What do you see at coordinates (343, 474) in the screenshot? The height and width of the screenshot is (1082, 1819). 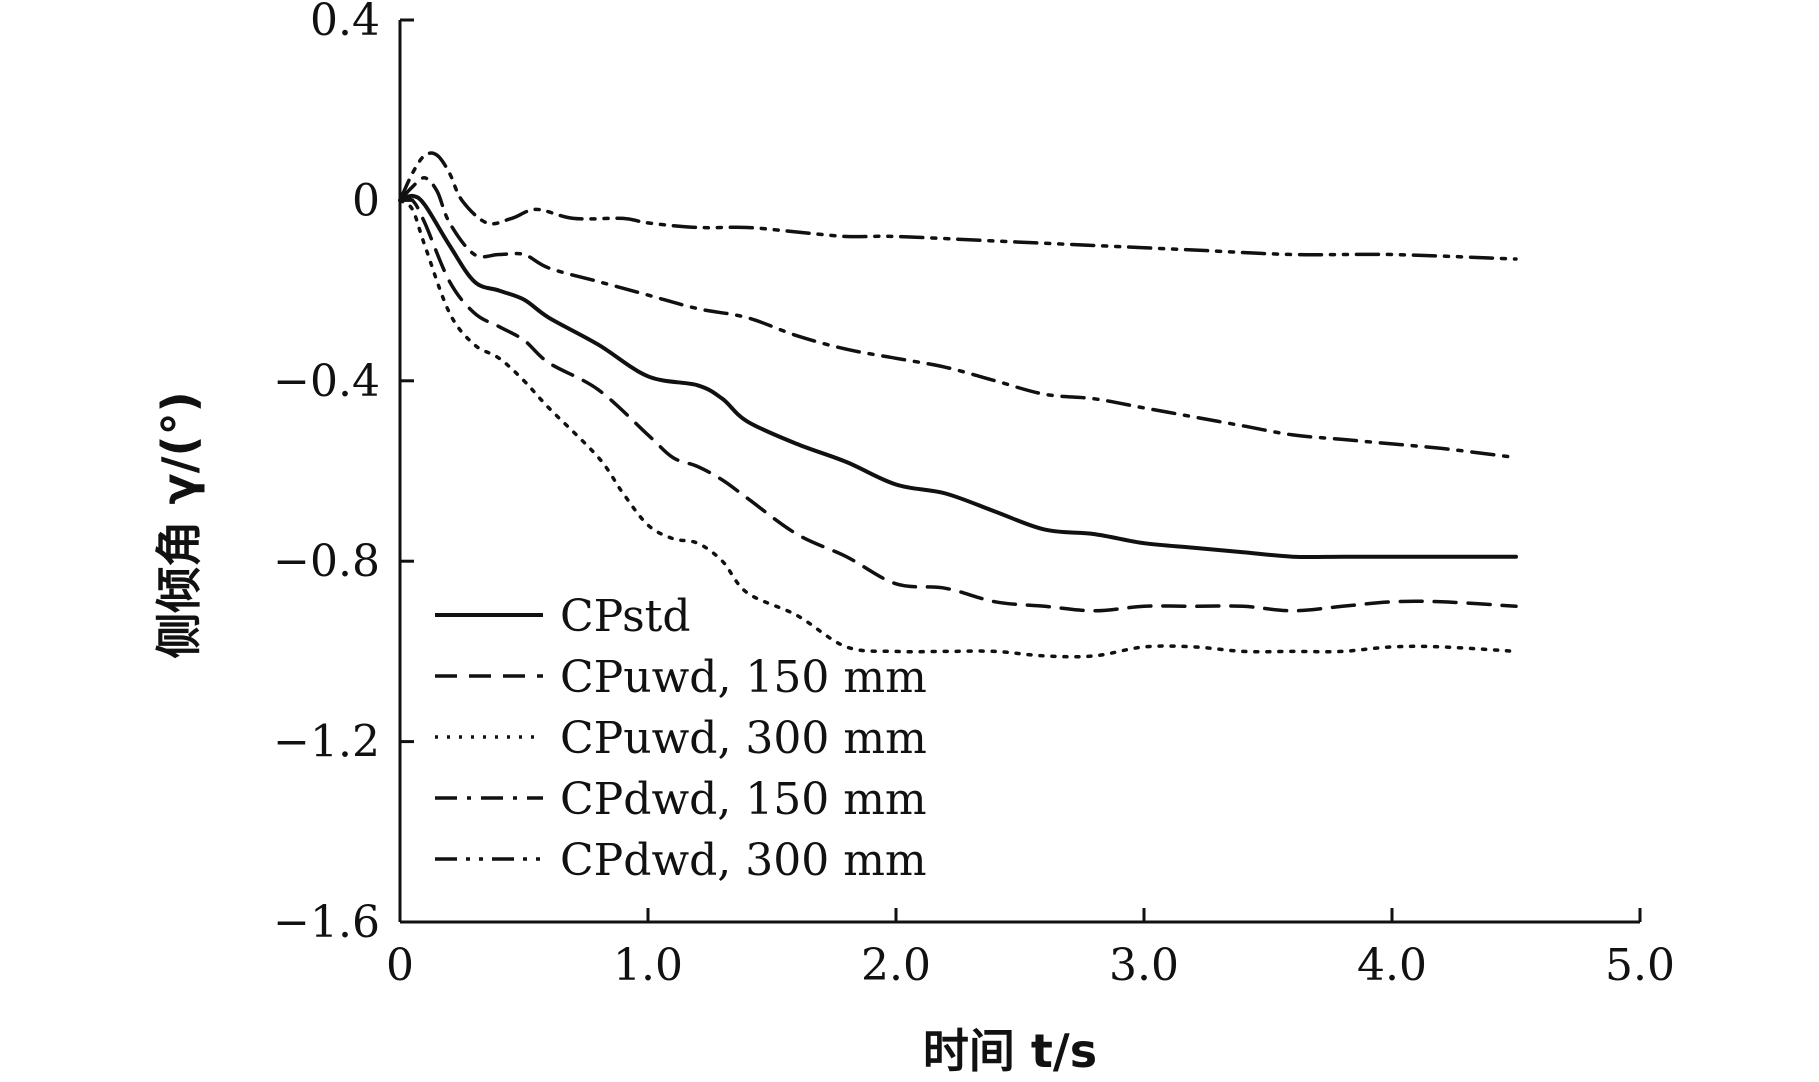 I see `y-ticks: 0.4 0 −0.4 −0.8 −1.2 −1.6` at bounding box center [343, 474].